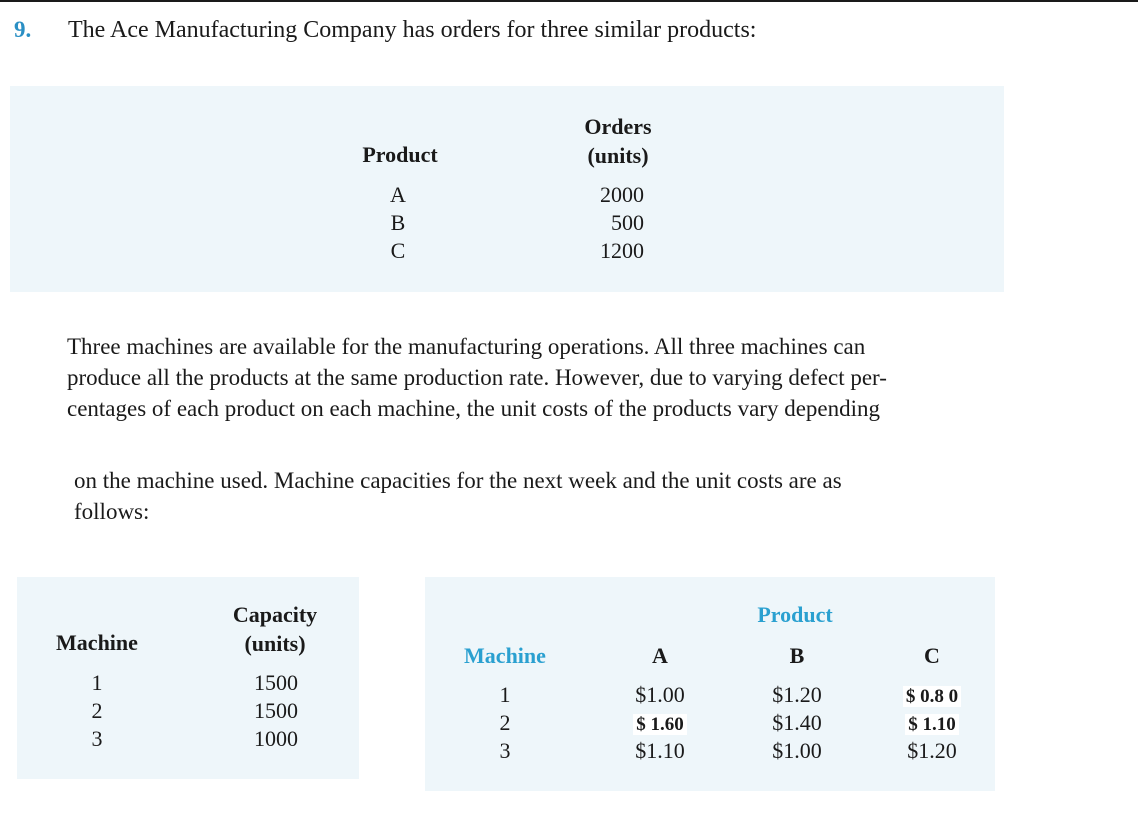  I want to click on orders-header-units: (units), so click(618, 155).